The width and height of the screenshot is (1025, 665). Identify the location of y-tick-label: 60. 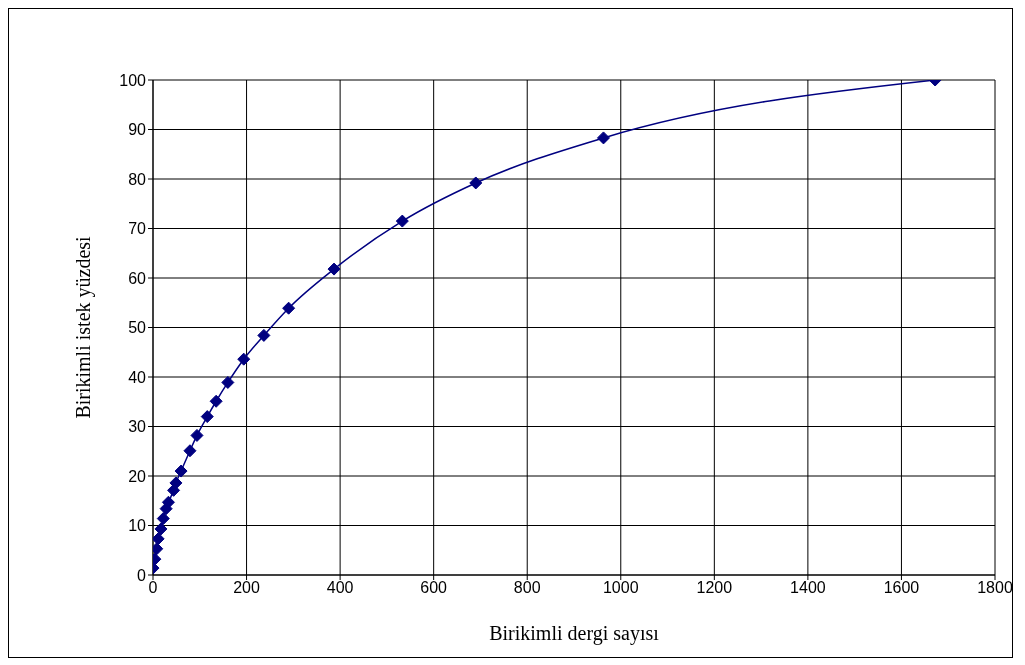
(137, 278).